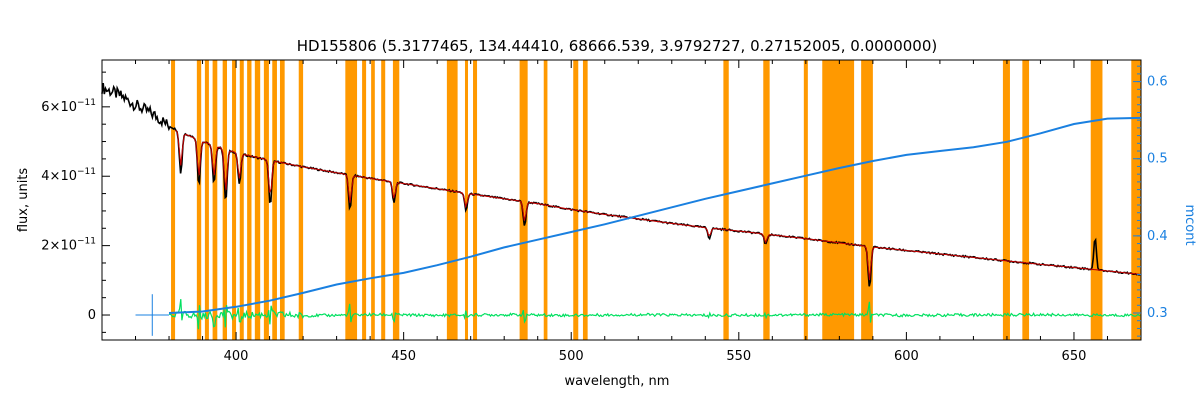 This screenshot has height=400, width=1200. I want to click on x-tick-label: 400, so click(236, 356).